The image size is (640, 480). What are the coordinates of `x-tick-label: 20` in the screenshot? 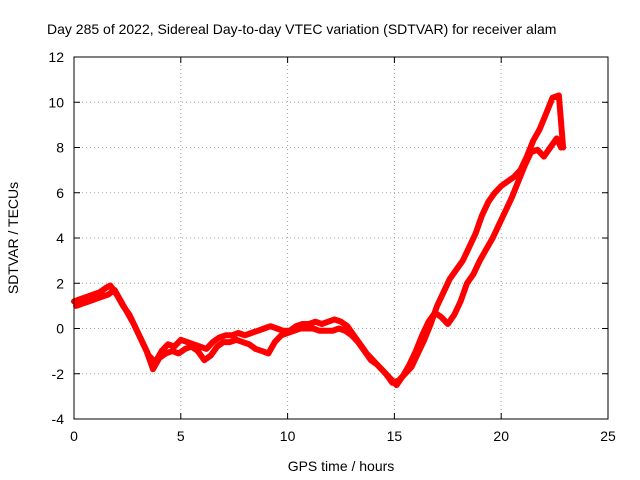 It's located at (501, 436).